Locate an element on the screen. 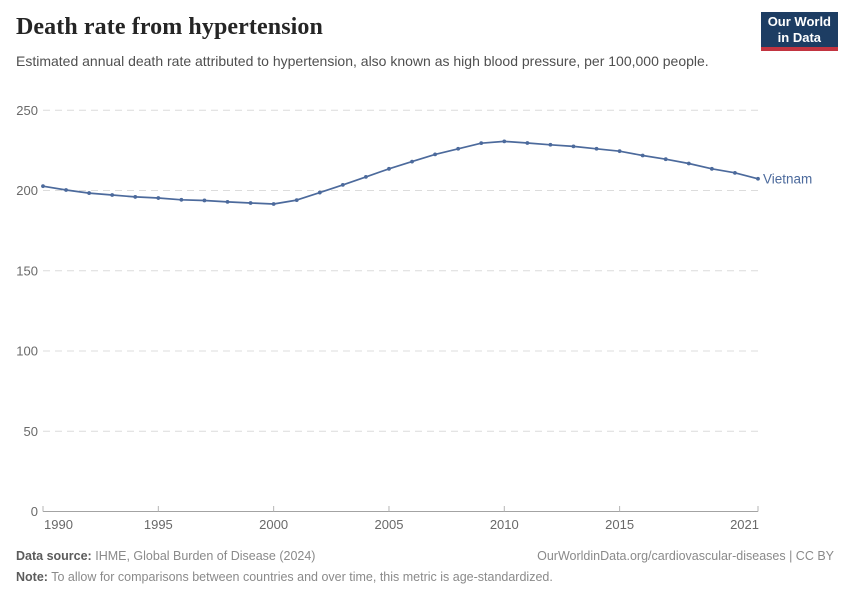 This screenshot has width=850, height=600. data-point-vietnam-2001 is located at coordinates (296, 200).